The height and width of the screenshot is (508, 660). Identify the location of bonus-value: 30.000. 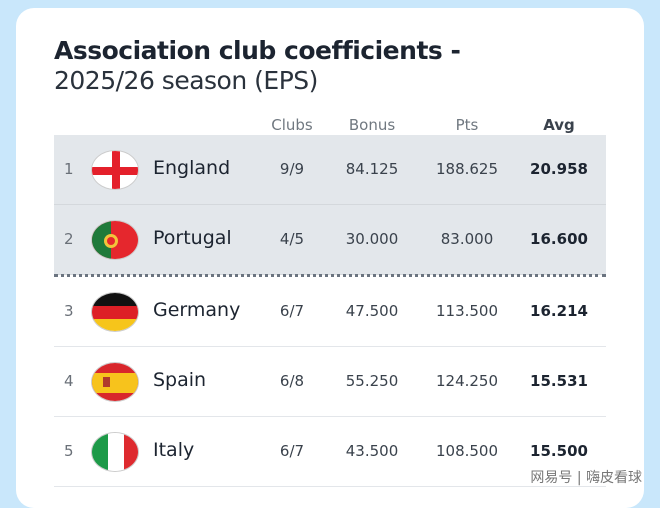
(372, 239).